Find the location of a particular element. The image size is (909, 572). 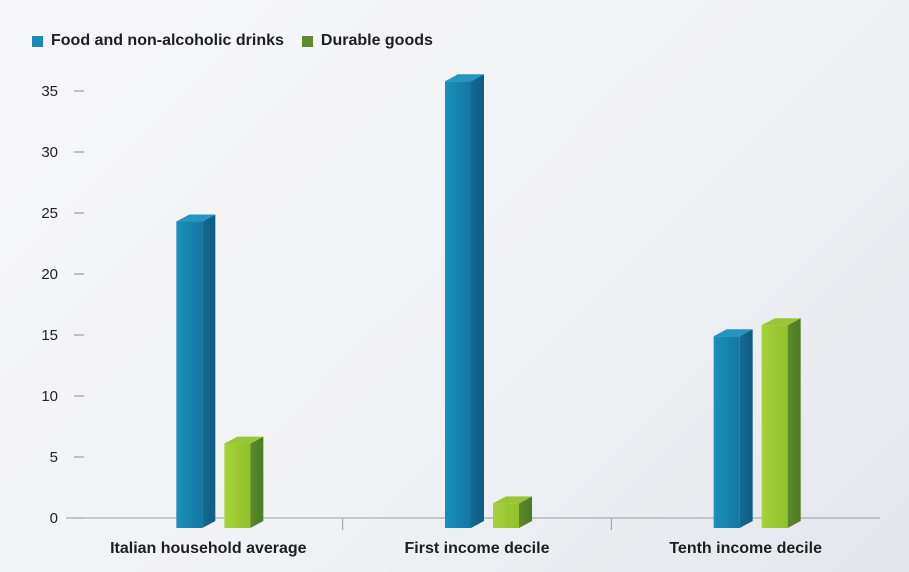

legend-item-food: Food and non-alcoholic drinks is located at coordinates (158, 41).